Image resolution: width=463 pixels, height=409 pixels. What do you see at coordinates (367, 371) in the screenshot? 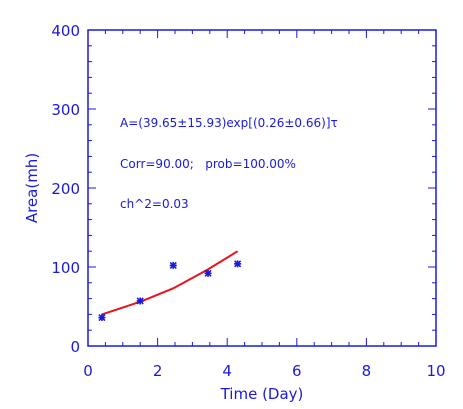
I see `x-tick-label: 8` at bounding box center [367, 371].